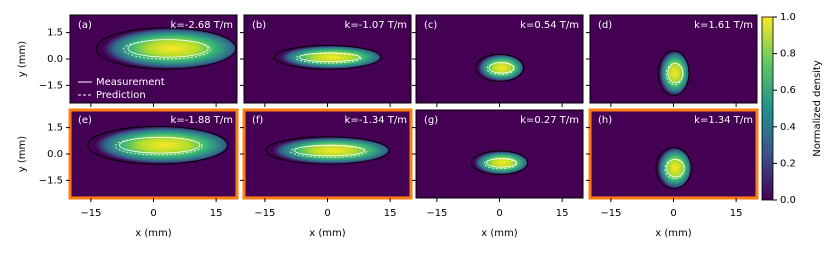  I want to click on colorbar-tick-label: 0.4, so click(788, 127).